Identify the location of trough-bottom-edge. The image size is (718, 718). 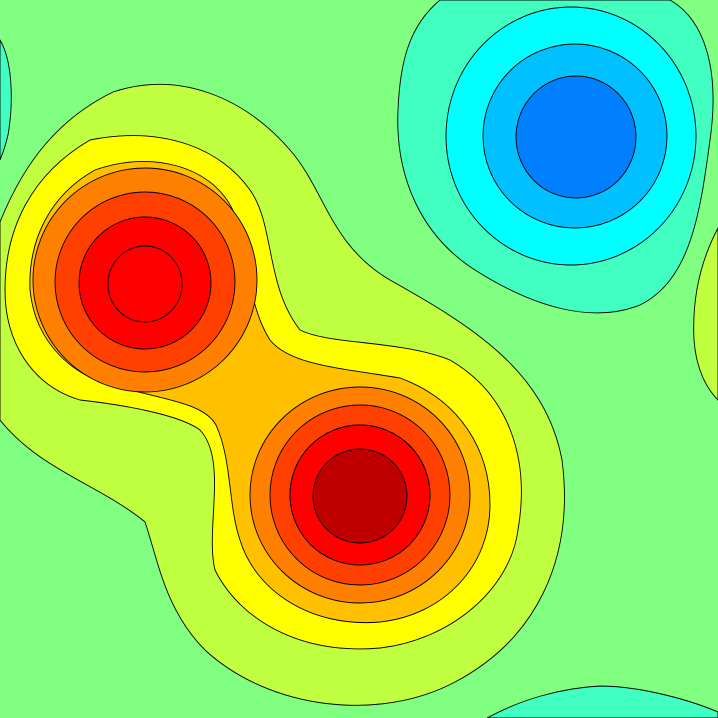
(602, 701).